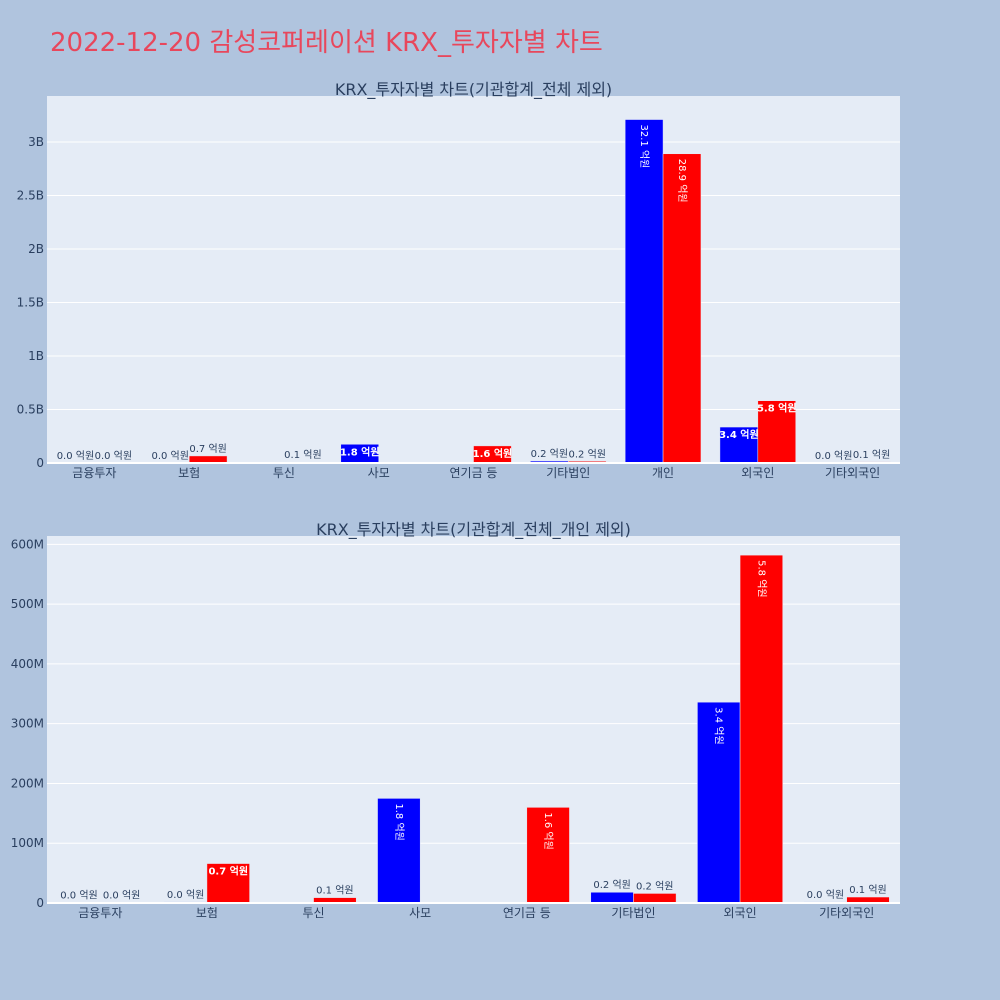 The image size is (1000, 1000). What do you see at coordinates (644, 147) in the screenshot?
I see `bar-value-label: 32.1 억원` at bounding box center [644, 147].